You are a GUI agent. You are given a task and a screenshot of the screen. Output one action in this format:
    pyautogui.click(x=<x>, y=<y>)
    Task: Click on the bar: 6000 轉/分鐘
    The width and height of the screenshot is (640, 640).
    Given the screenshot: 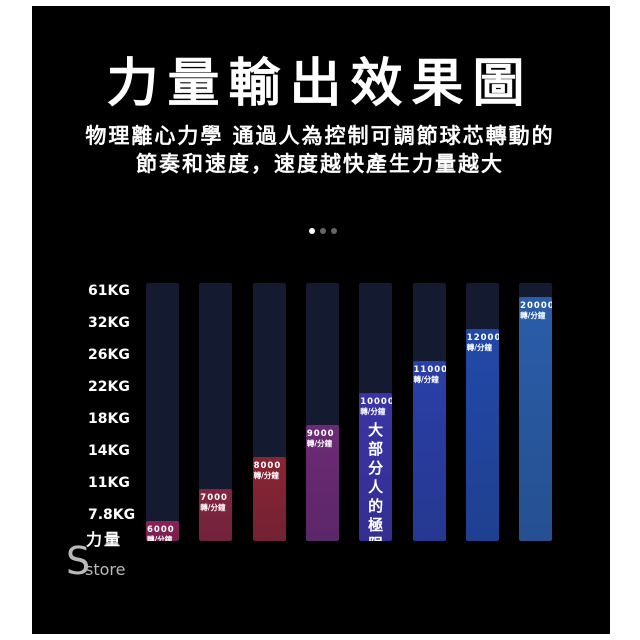 What is the action you would take?
    pyautogui.click(x=162, y=531)
    